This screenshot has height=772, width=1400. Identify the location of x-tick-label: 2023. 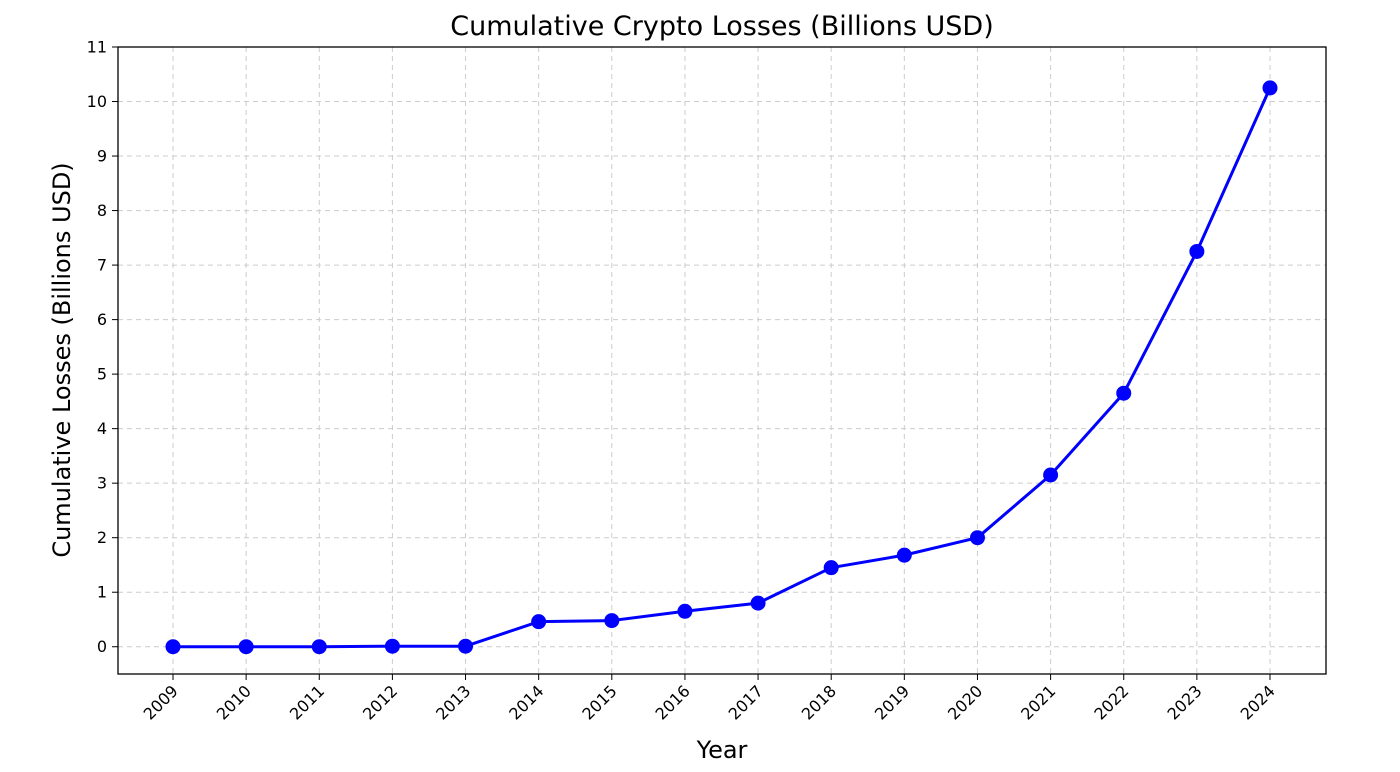
(1184, 702).